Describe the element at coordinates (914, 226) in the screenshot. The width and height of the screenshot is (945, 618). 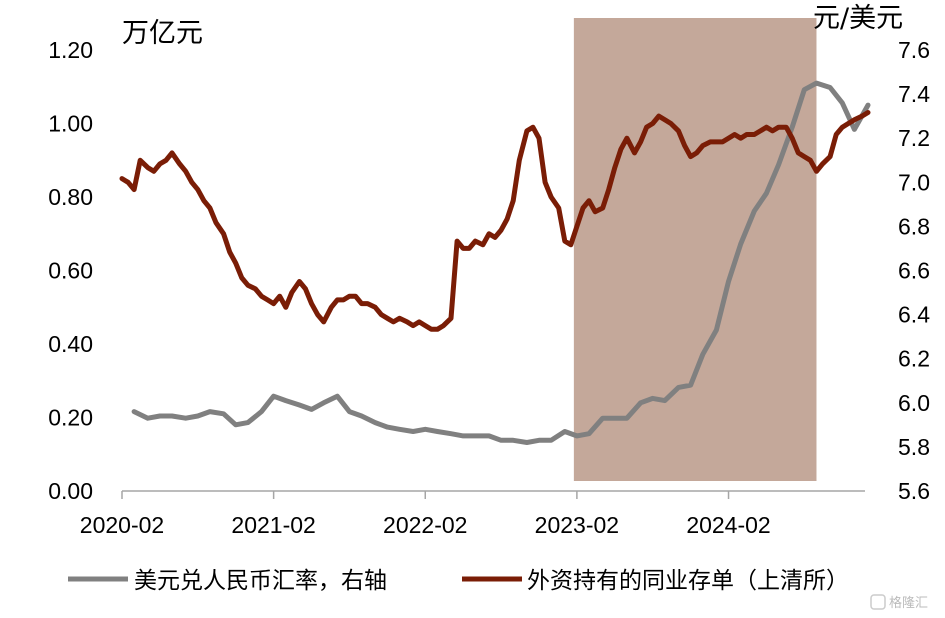
I see `right-tick-label: 6.8` at that location.